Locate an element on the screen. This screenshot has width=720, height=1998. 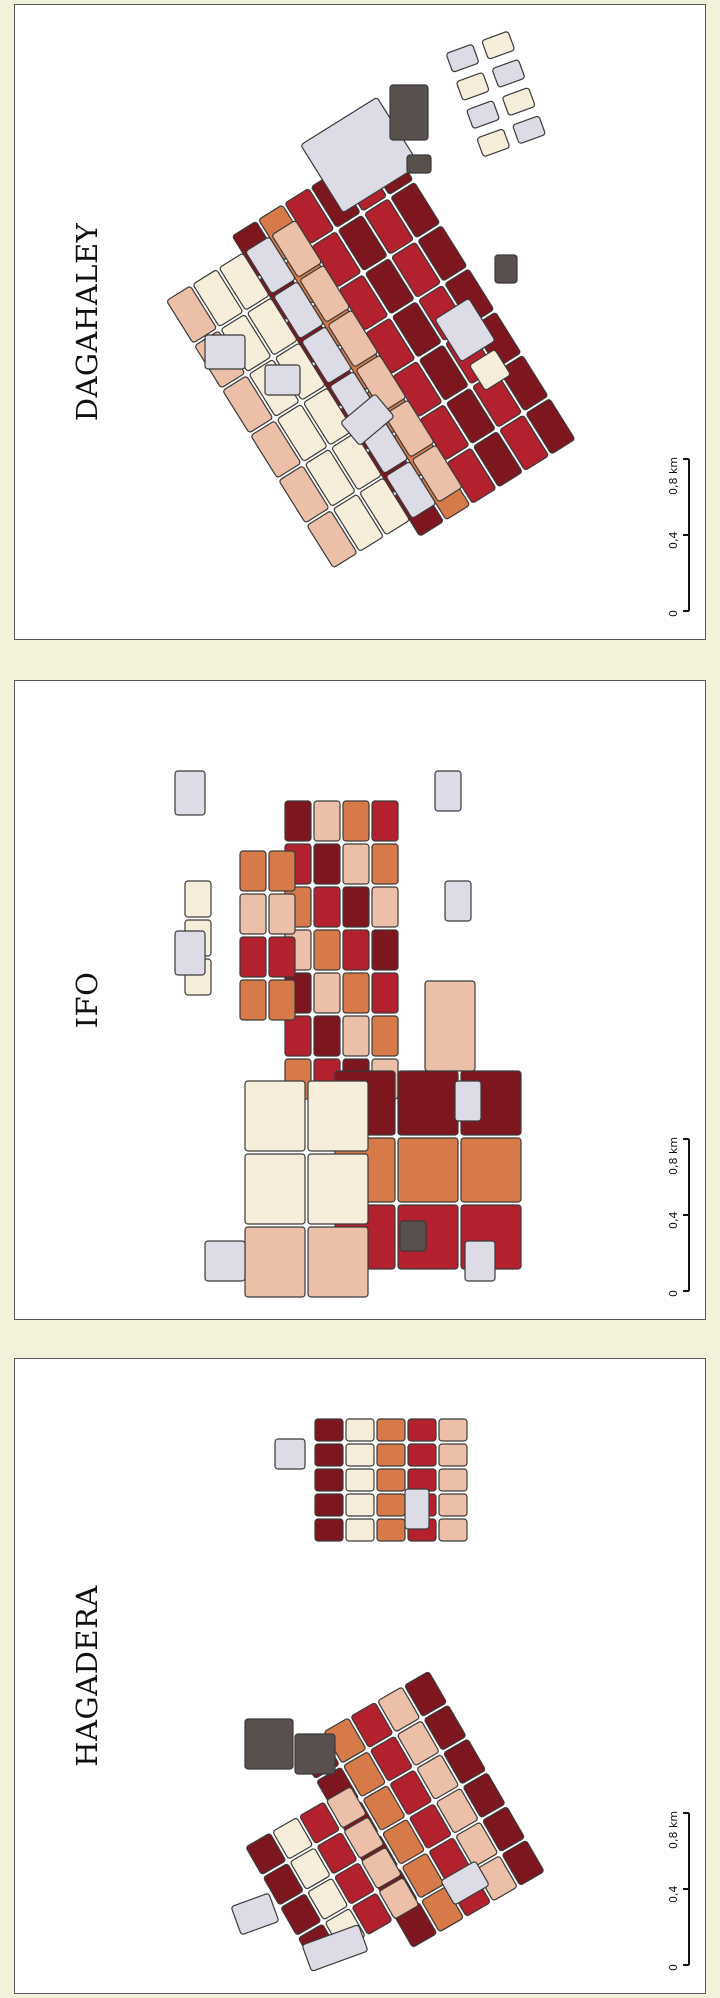
panel-title: HAGADERA is located at coordinates (87, 1676).